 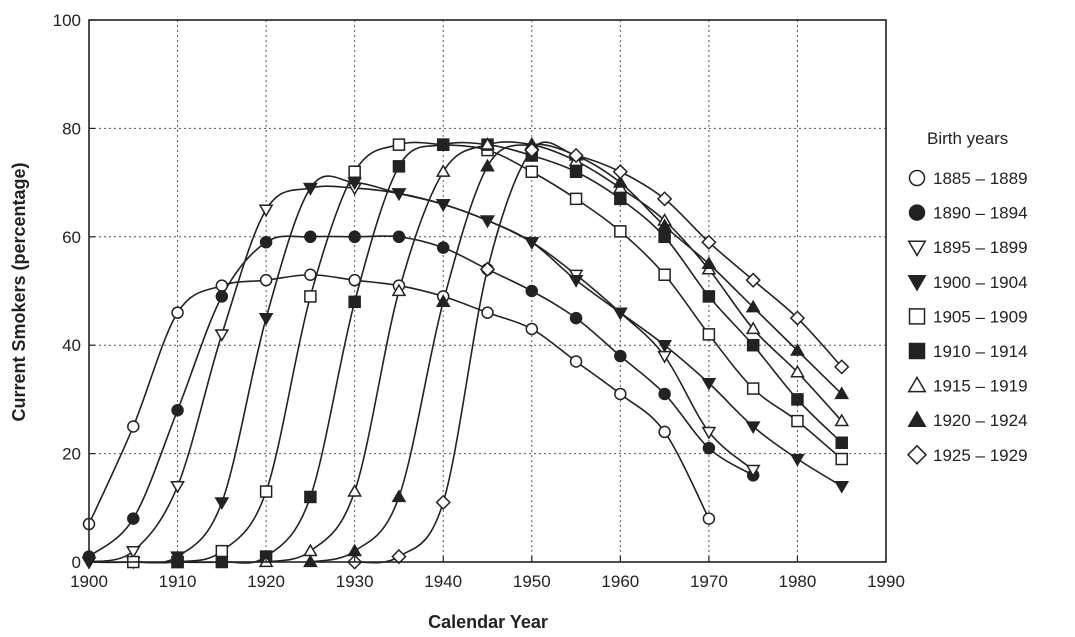 What do you see at coordinates (967, 454) in the screenshot?
I see `legend-item: 1925 – 1929` at bounding box center [967, 454].